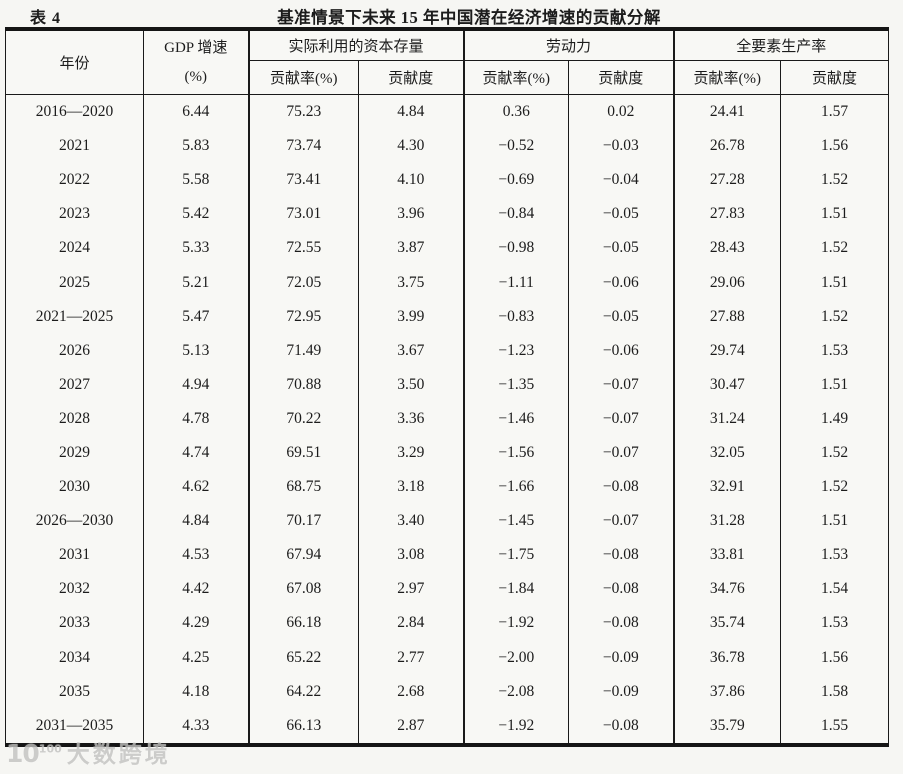 The width and height of the screenshot is (903, 774). What do you see at coordinates (74, 282) in the screenshot?
I see `year-cell: 2025` at bounding box center [74, 282].